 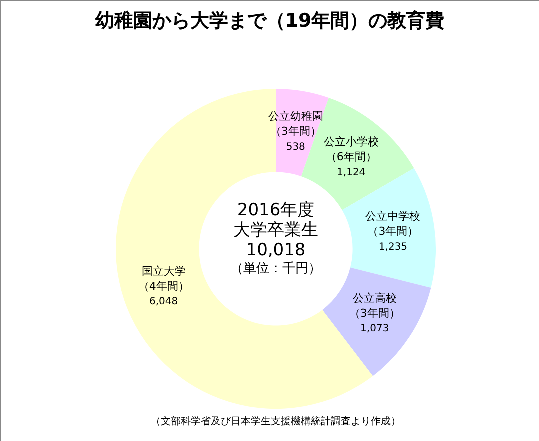 I want to click on text: 10,018, so click(x=276, y=250).